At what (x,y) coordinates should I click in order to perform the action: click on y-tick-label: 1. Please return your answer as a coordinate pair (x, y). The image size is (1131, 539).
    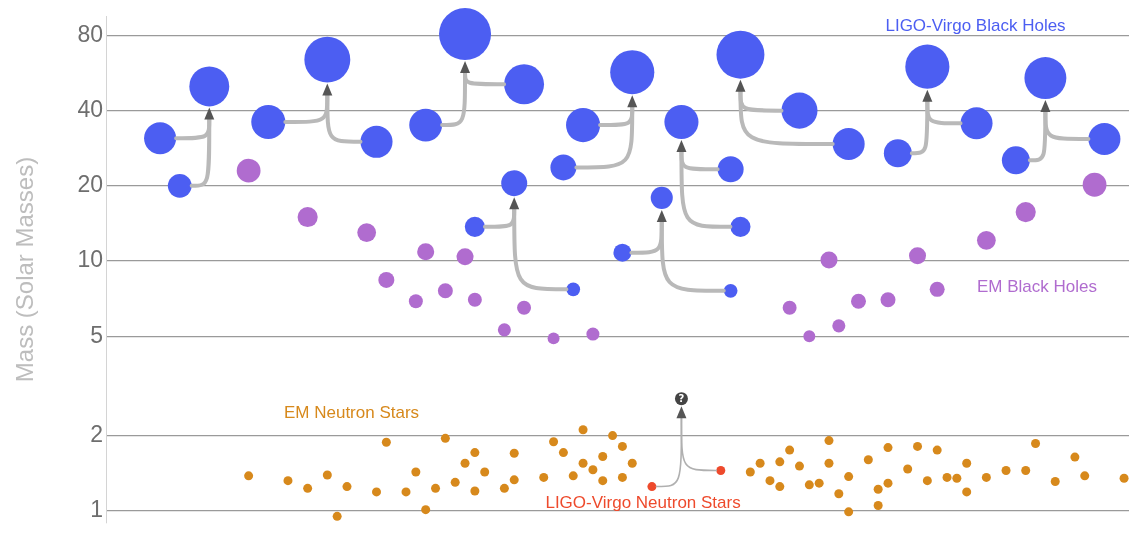
    Looking at the image, I should click on (96, 509).